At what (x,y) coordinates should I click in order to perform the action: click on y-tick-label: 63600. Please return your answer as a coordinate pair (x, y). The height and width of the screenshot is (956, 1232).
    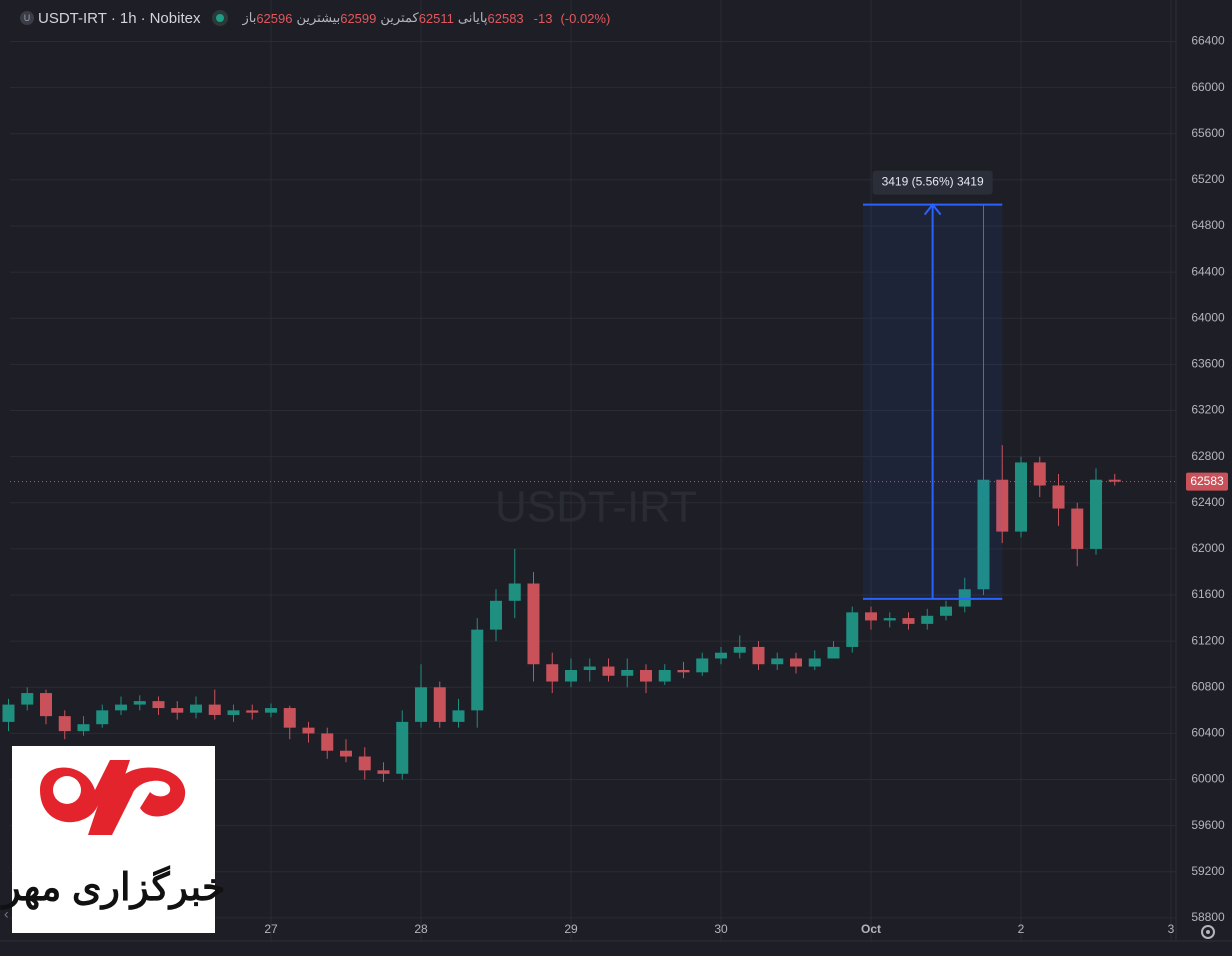
    Looking at the image, I should click on (1208, 364).